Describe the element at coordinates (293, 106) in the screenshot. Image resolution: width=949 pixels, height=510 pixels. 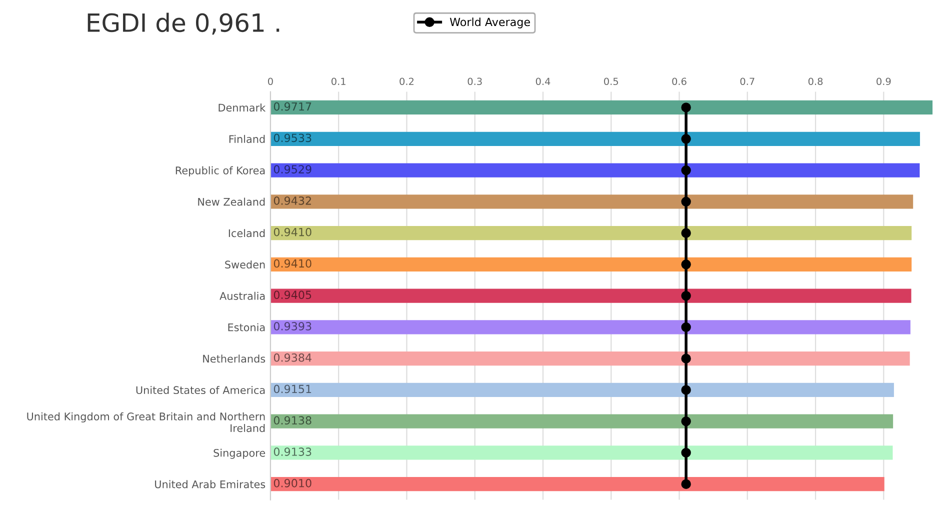
I see `data-label: 0.9717` at that location.